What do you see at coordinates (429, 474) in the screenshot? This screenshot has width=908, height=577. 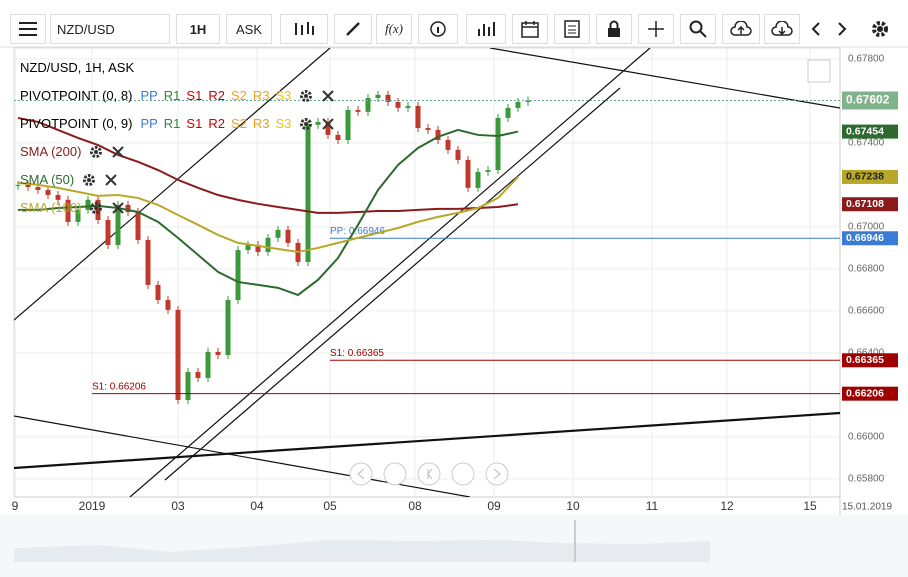 I see `nav-buttons` at bounding box center [429, 474].